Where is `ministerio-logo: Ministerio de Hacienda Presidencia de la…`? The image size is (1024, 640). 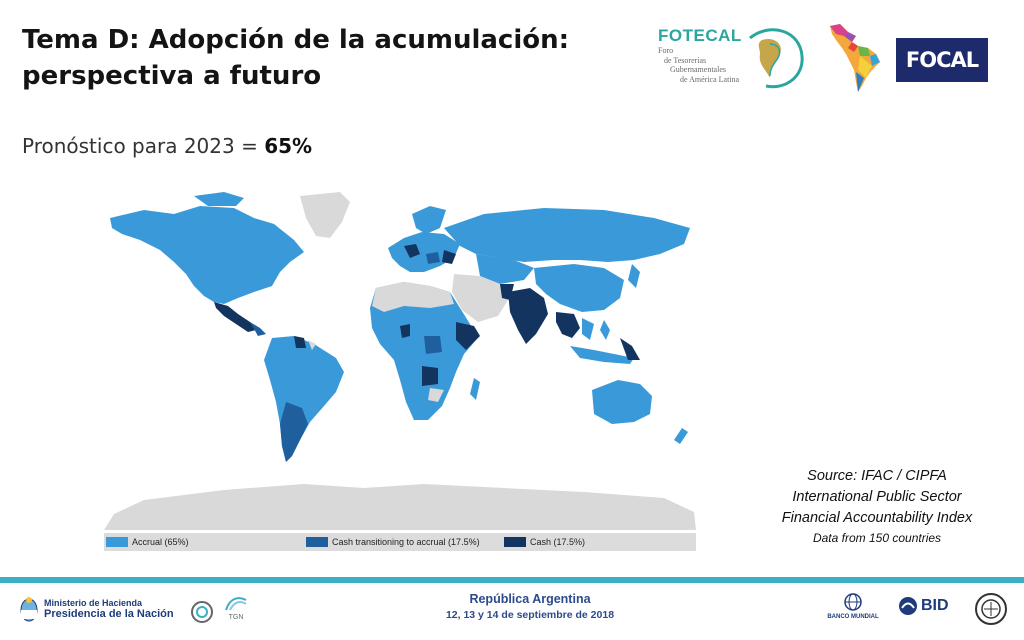
ministerio-logo: Ministerio de Hacienda Presidencia de la… is located at coordinates (97, 609).